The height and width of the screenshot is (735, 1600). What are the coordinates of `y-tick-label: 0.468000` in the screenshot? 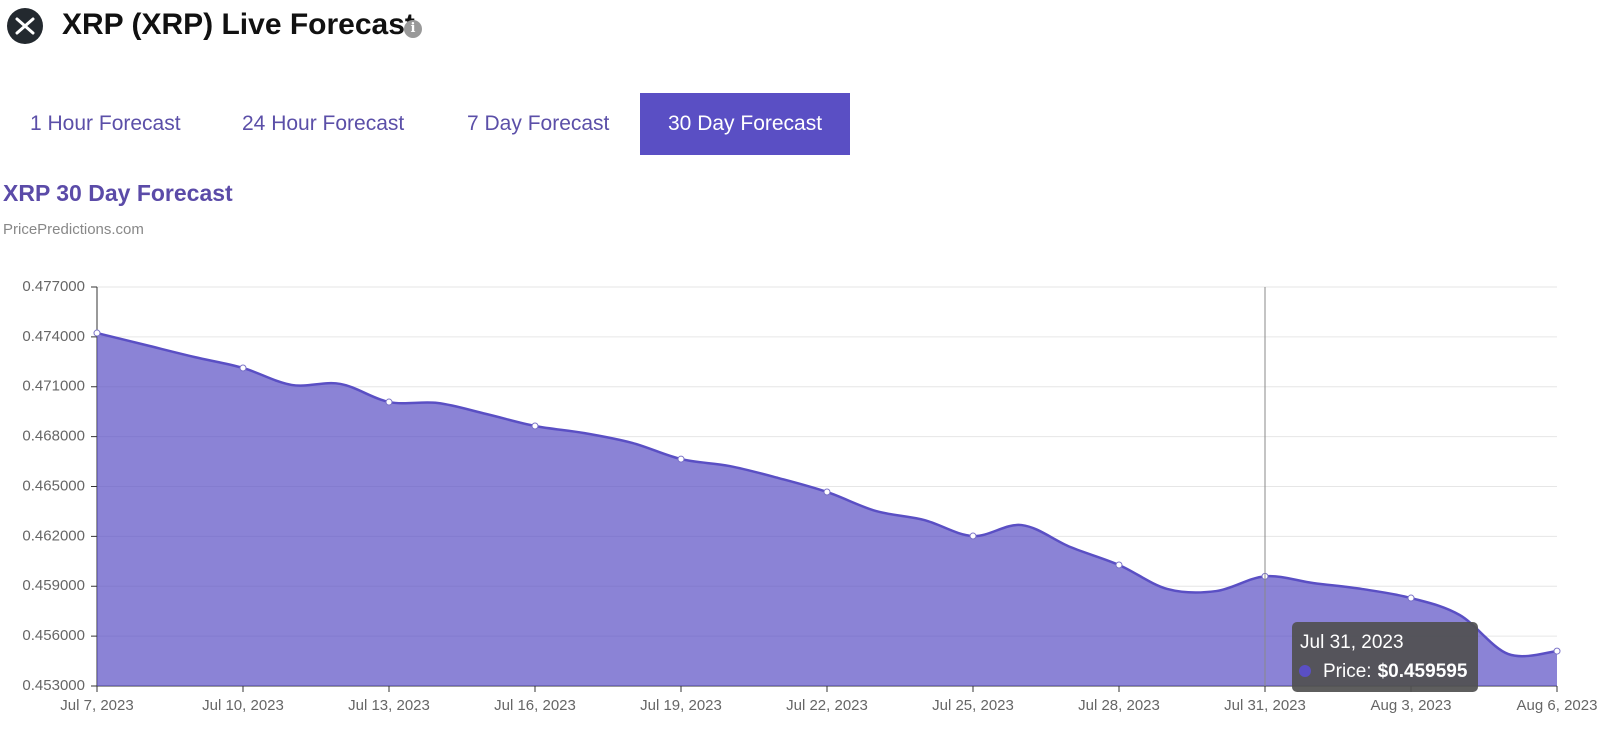 It's located at (53, 436).